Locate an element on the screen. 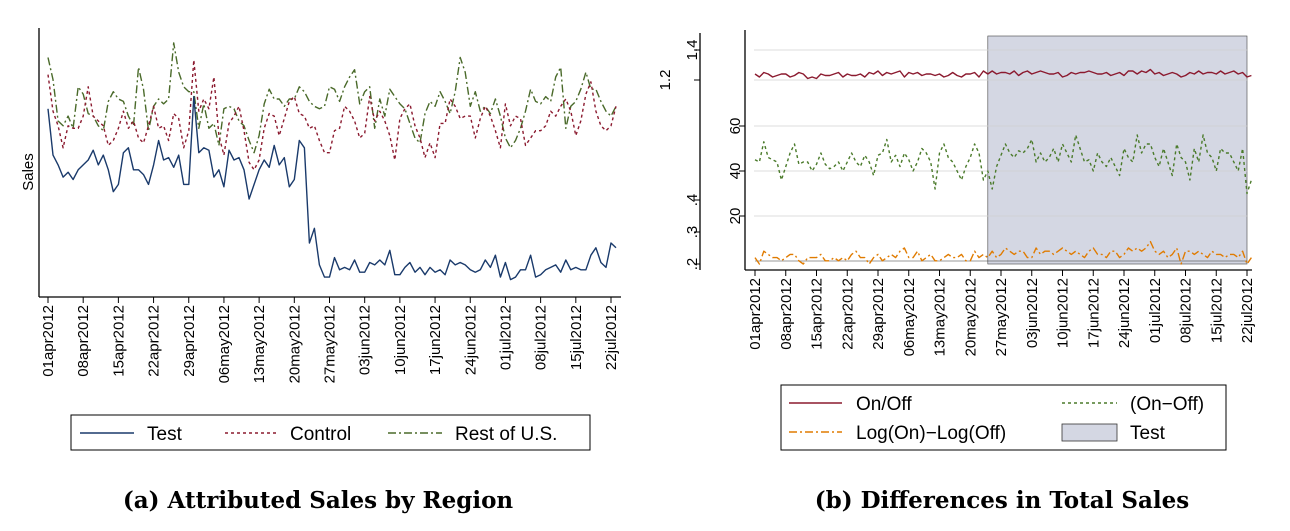  x-tick-label-29apr2012: 29apr2012 is located at coordinates (189, 341).